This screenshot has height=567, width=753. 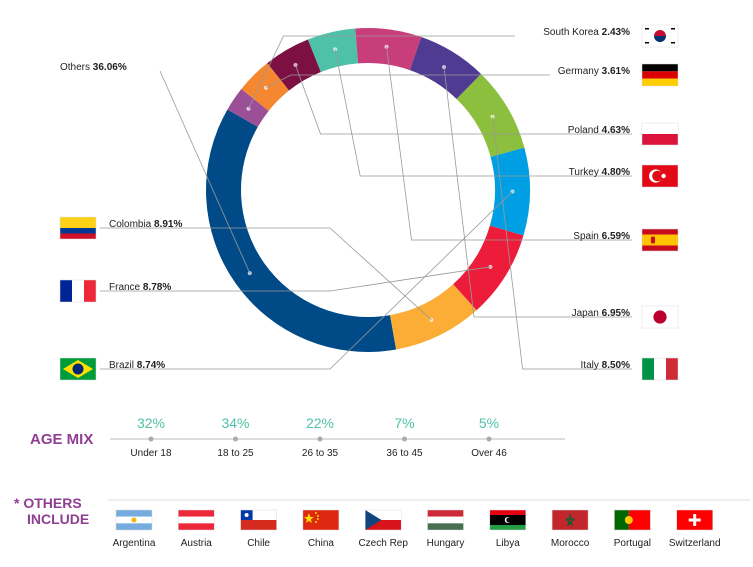 What do you see at coordinates (616, 365) in the screenshot?
I see `slice-label-value-italy: 8.50%` at bounding box center [616, 365].